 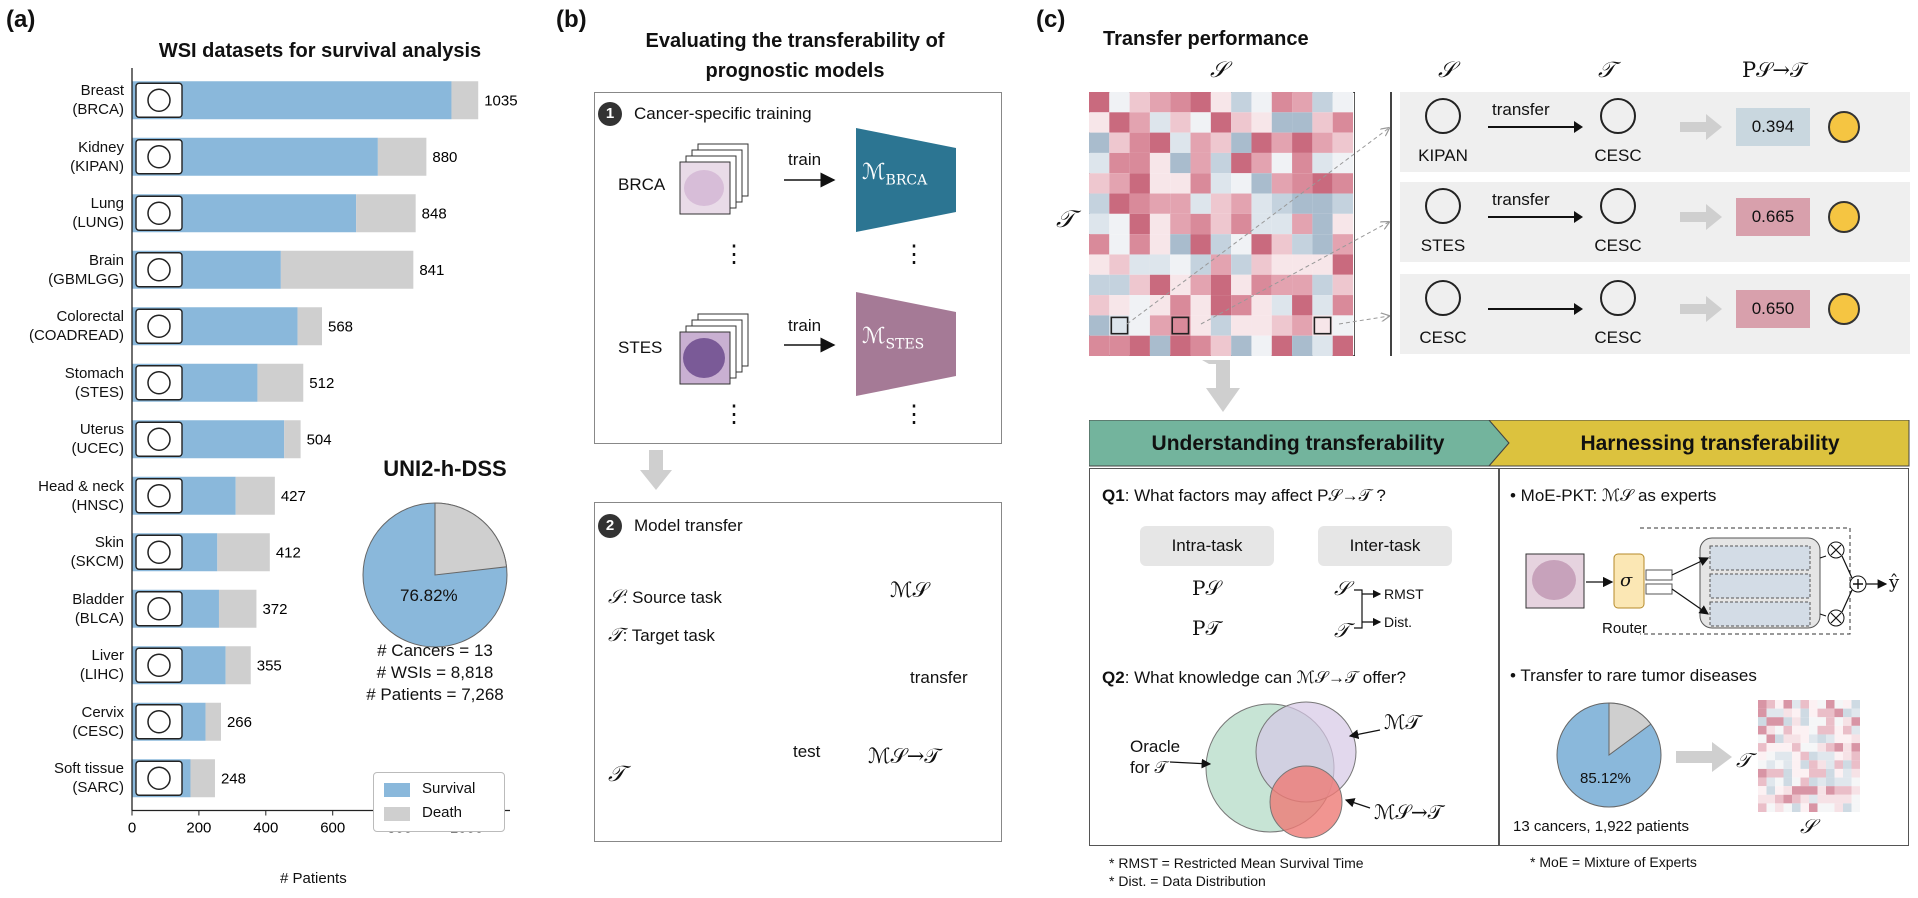 I want to click on category-name: Stomach, so click(x=94, y=373).